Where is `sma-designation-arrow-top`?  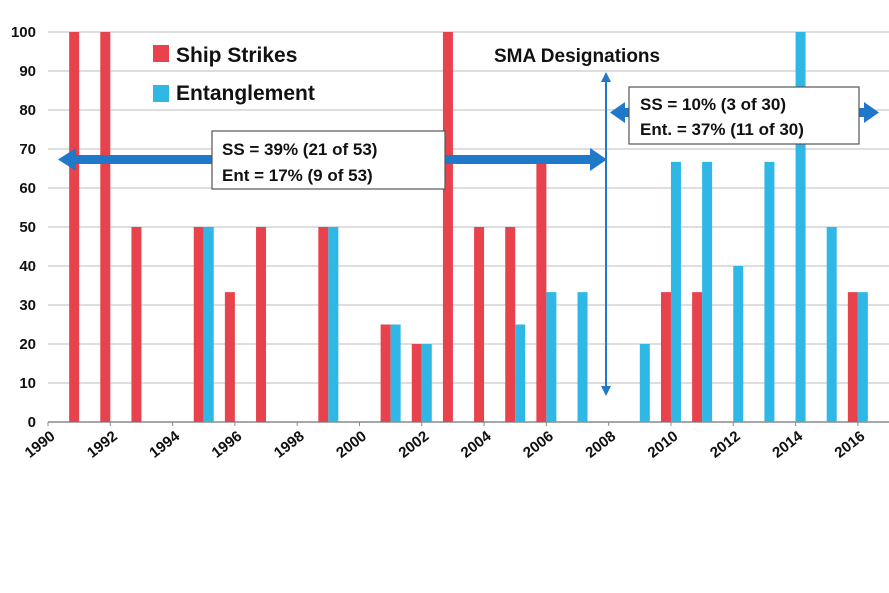
sma-designation-arrow-top is located at coordinates (606, 77).